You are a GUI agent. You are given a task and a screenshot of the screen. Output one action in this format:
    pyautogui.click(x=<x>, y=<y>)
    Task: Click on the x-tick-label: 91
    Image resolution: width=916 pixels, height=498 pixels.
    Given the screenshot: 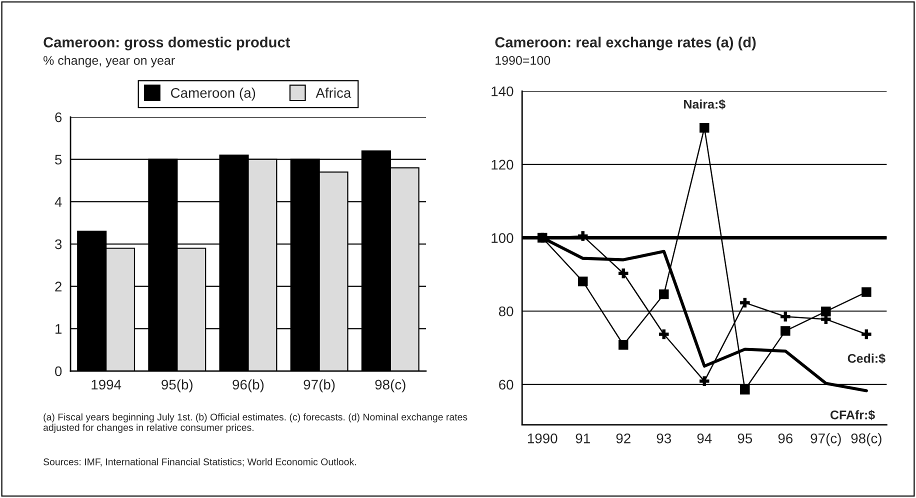 What is the action you would take?
    pyautogui.click(x=583, y=438)
    